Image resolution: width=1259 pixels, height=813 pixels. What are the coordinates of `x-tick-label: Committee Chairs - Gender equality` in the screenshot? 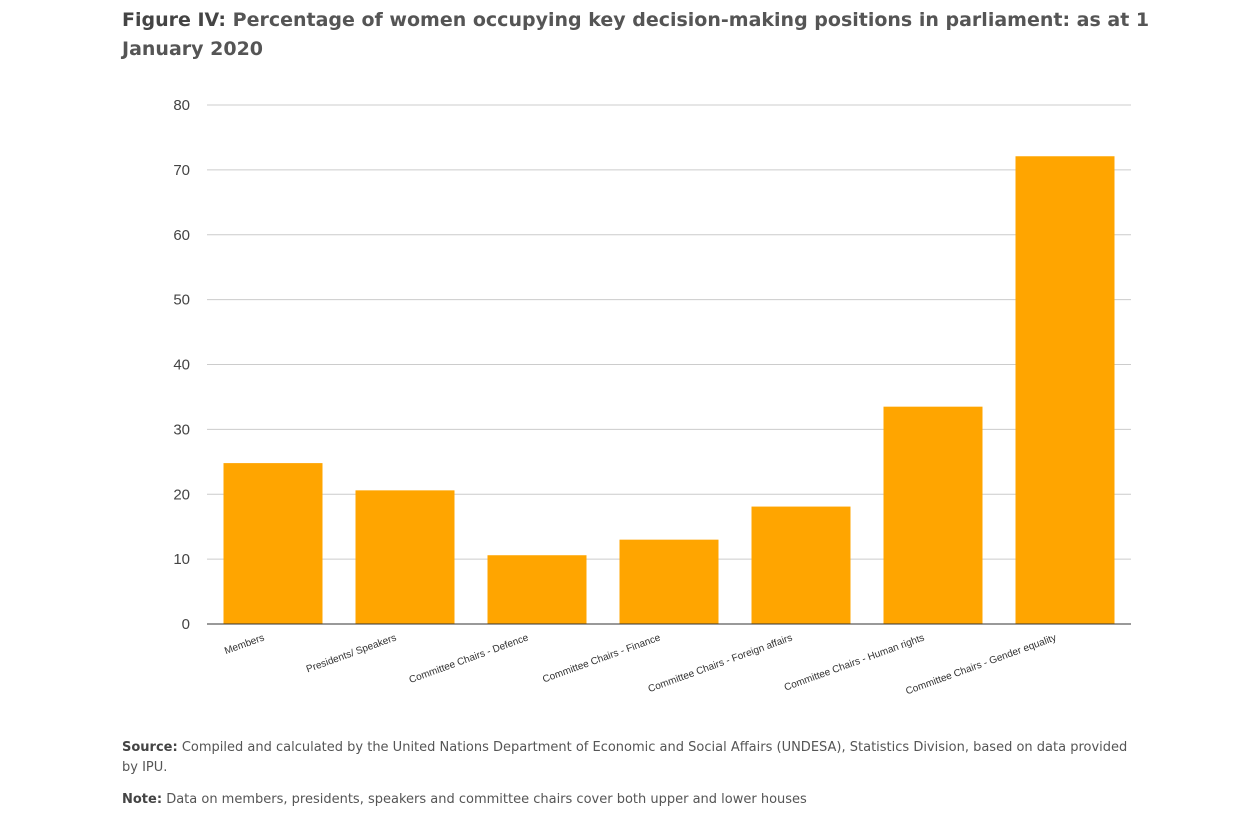 It's located at (981, 664).